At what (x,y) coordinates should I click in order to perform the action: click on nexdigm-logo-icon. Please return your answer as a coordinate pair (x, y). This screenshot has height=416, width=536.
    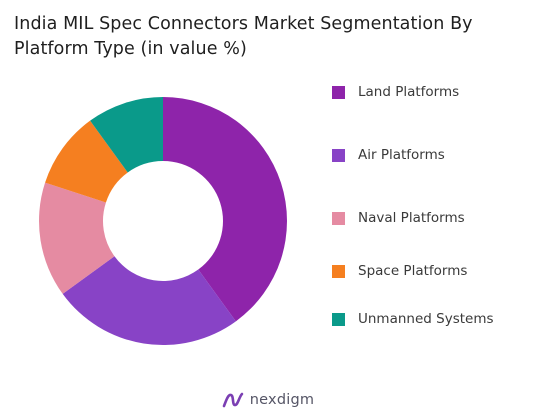
    Looking at the image, I should click on (233, 400).